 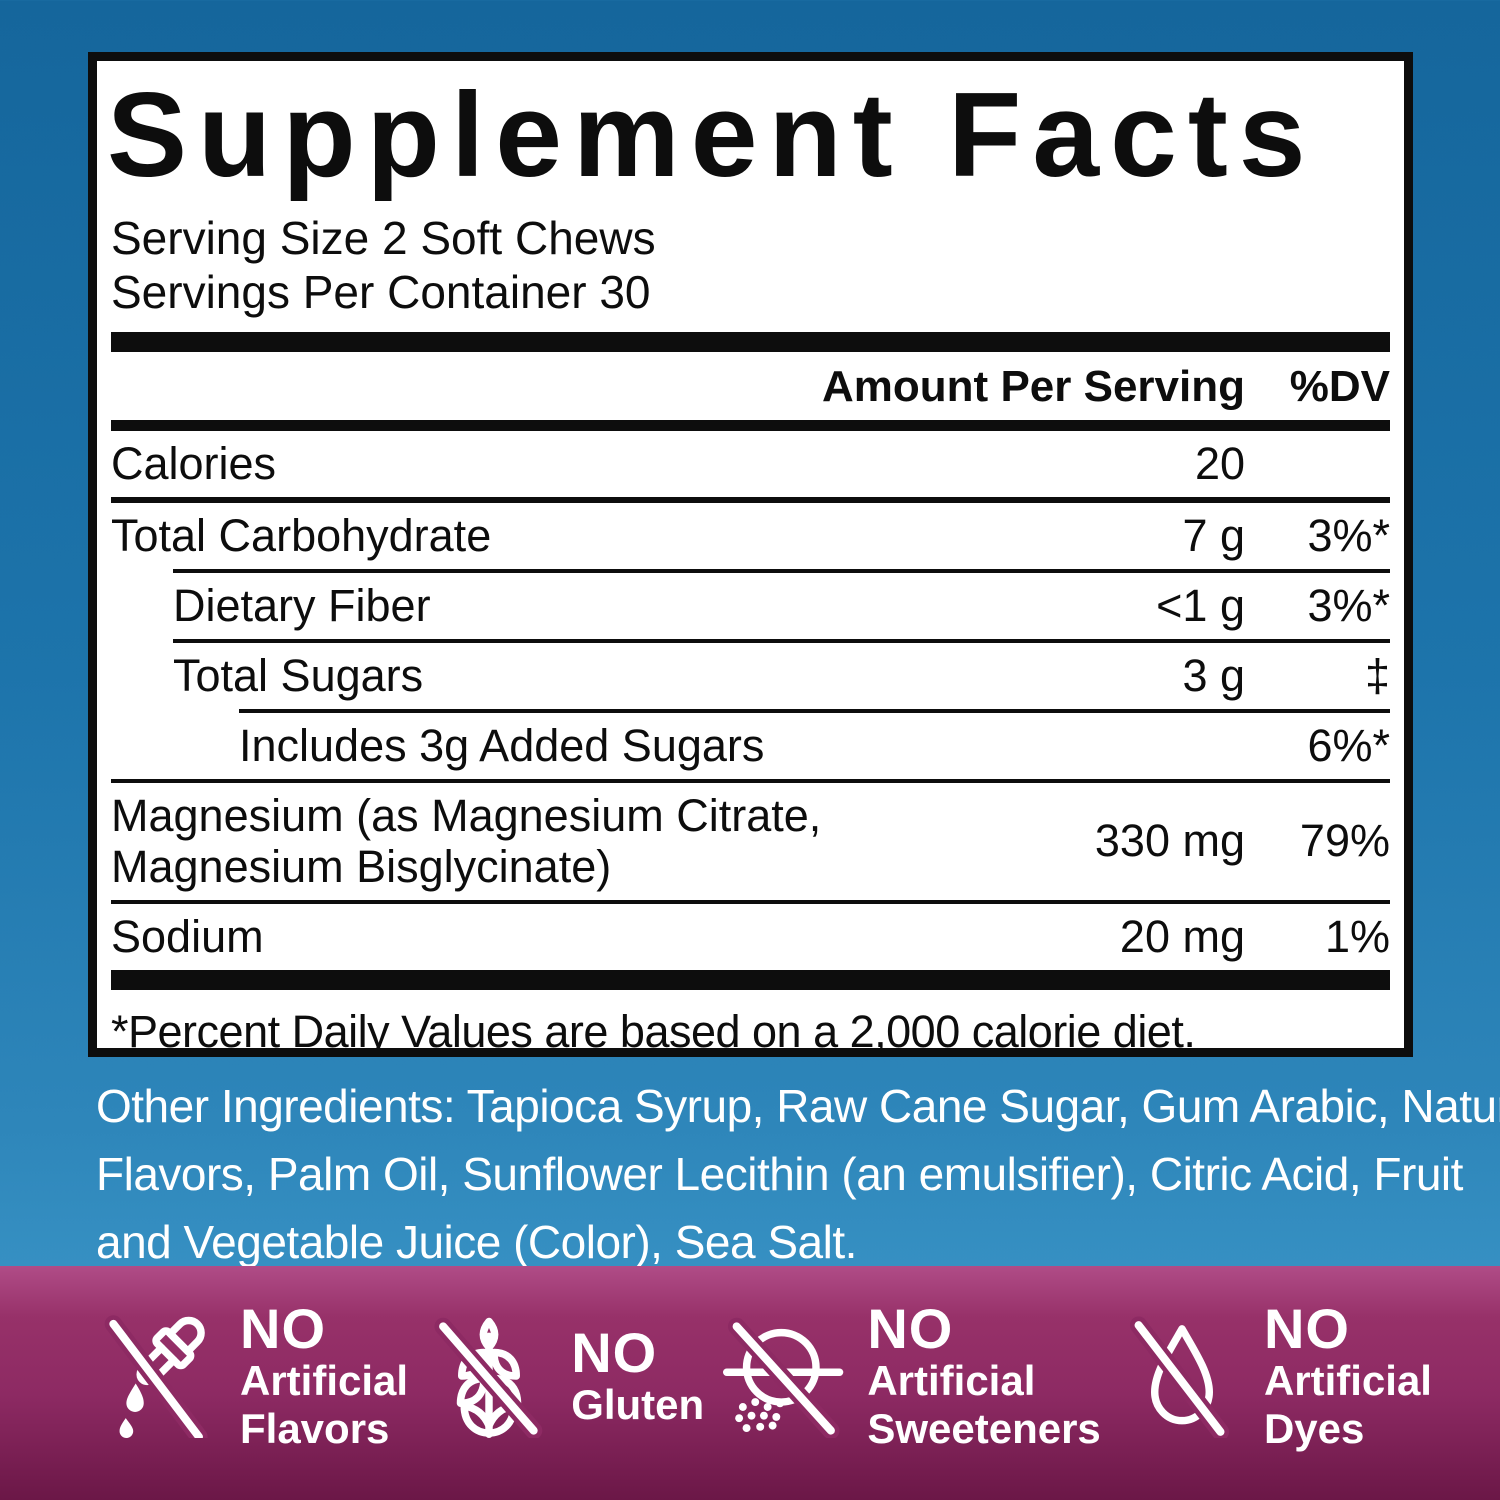 I want to click on serving-size: Serving Size 2 Soft Chews, so click(x=383, y=238).